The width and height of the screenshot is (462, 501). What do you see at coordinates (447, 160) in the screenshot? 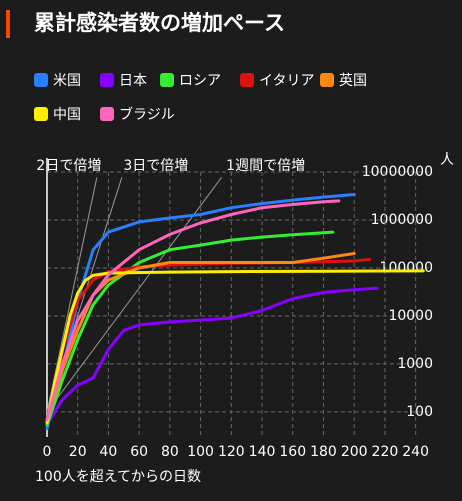
I see `y-unit: 人` at bounding box center [447, 160].